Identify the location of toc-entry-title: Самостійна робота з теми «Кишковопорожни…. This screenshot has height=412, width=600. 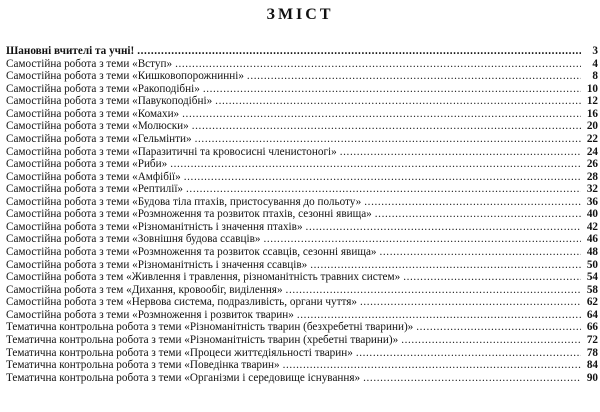
(125, 76).